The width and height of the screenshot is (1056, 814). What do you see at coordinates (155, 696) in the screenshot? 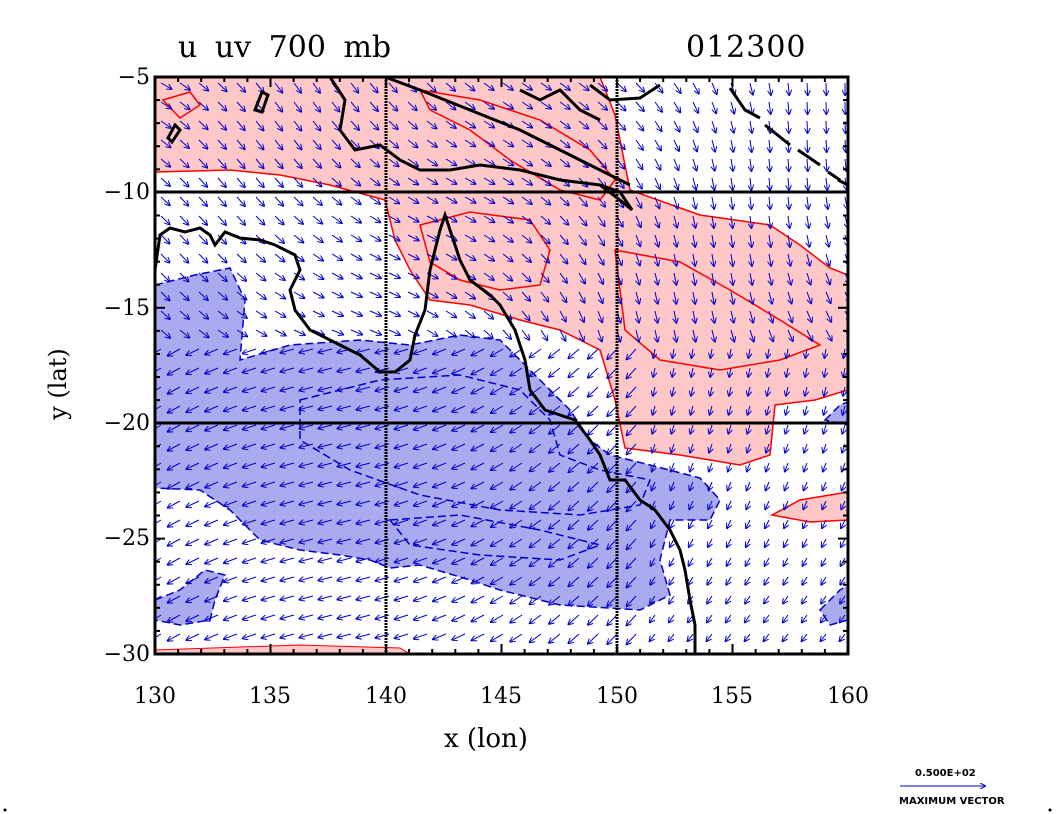
I see `x-tick-label: 130` at bounding box center [155, 696].